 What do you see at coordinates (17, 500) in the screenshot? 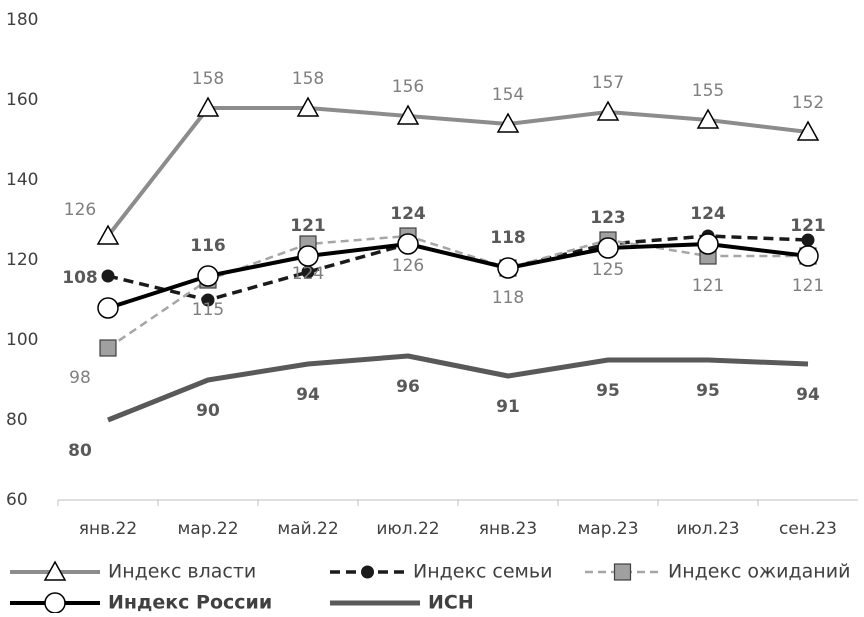
I see `y-tick-label: 60` at bounding box center [17, 500].